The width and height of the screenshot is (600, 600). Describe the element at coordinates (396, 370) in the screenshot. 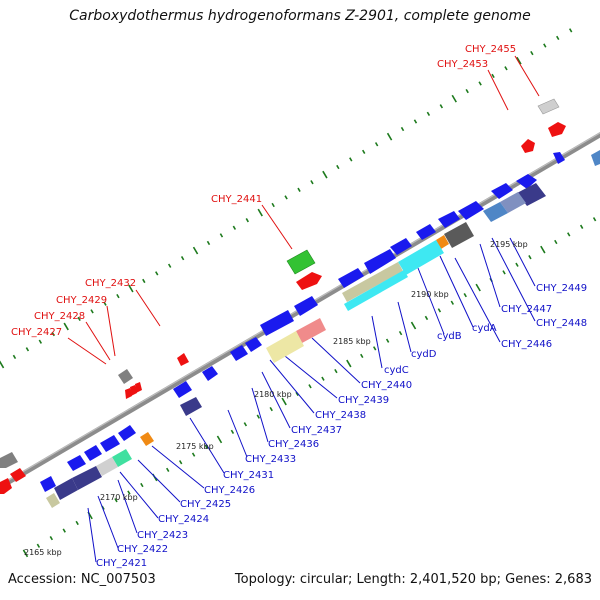

I see `gene-label-cydc: cydC` at that location.